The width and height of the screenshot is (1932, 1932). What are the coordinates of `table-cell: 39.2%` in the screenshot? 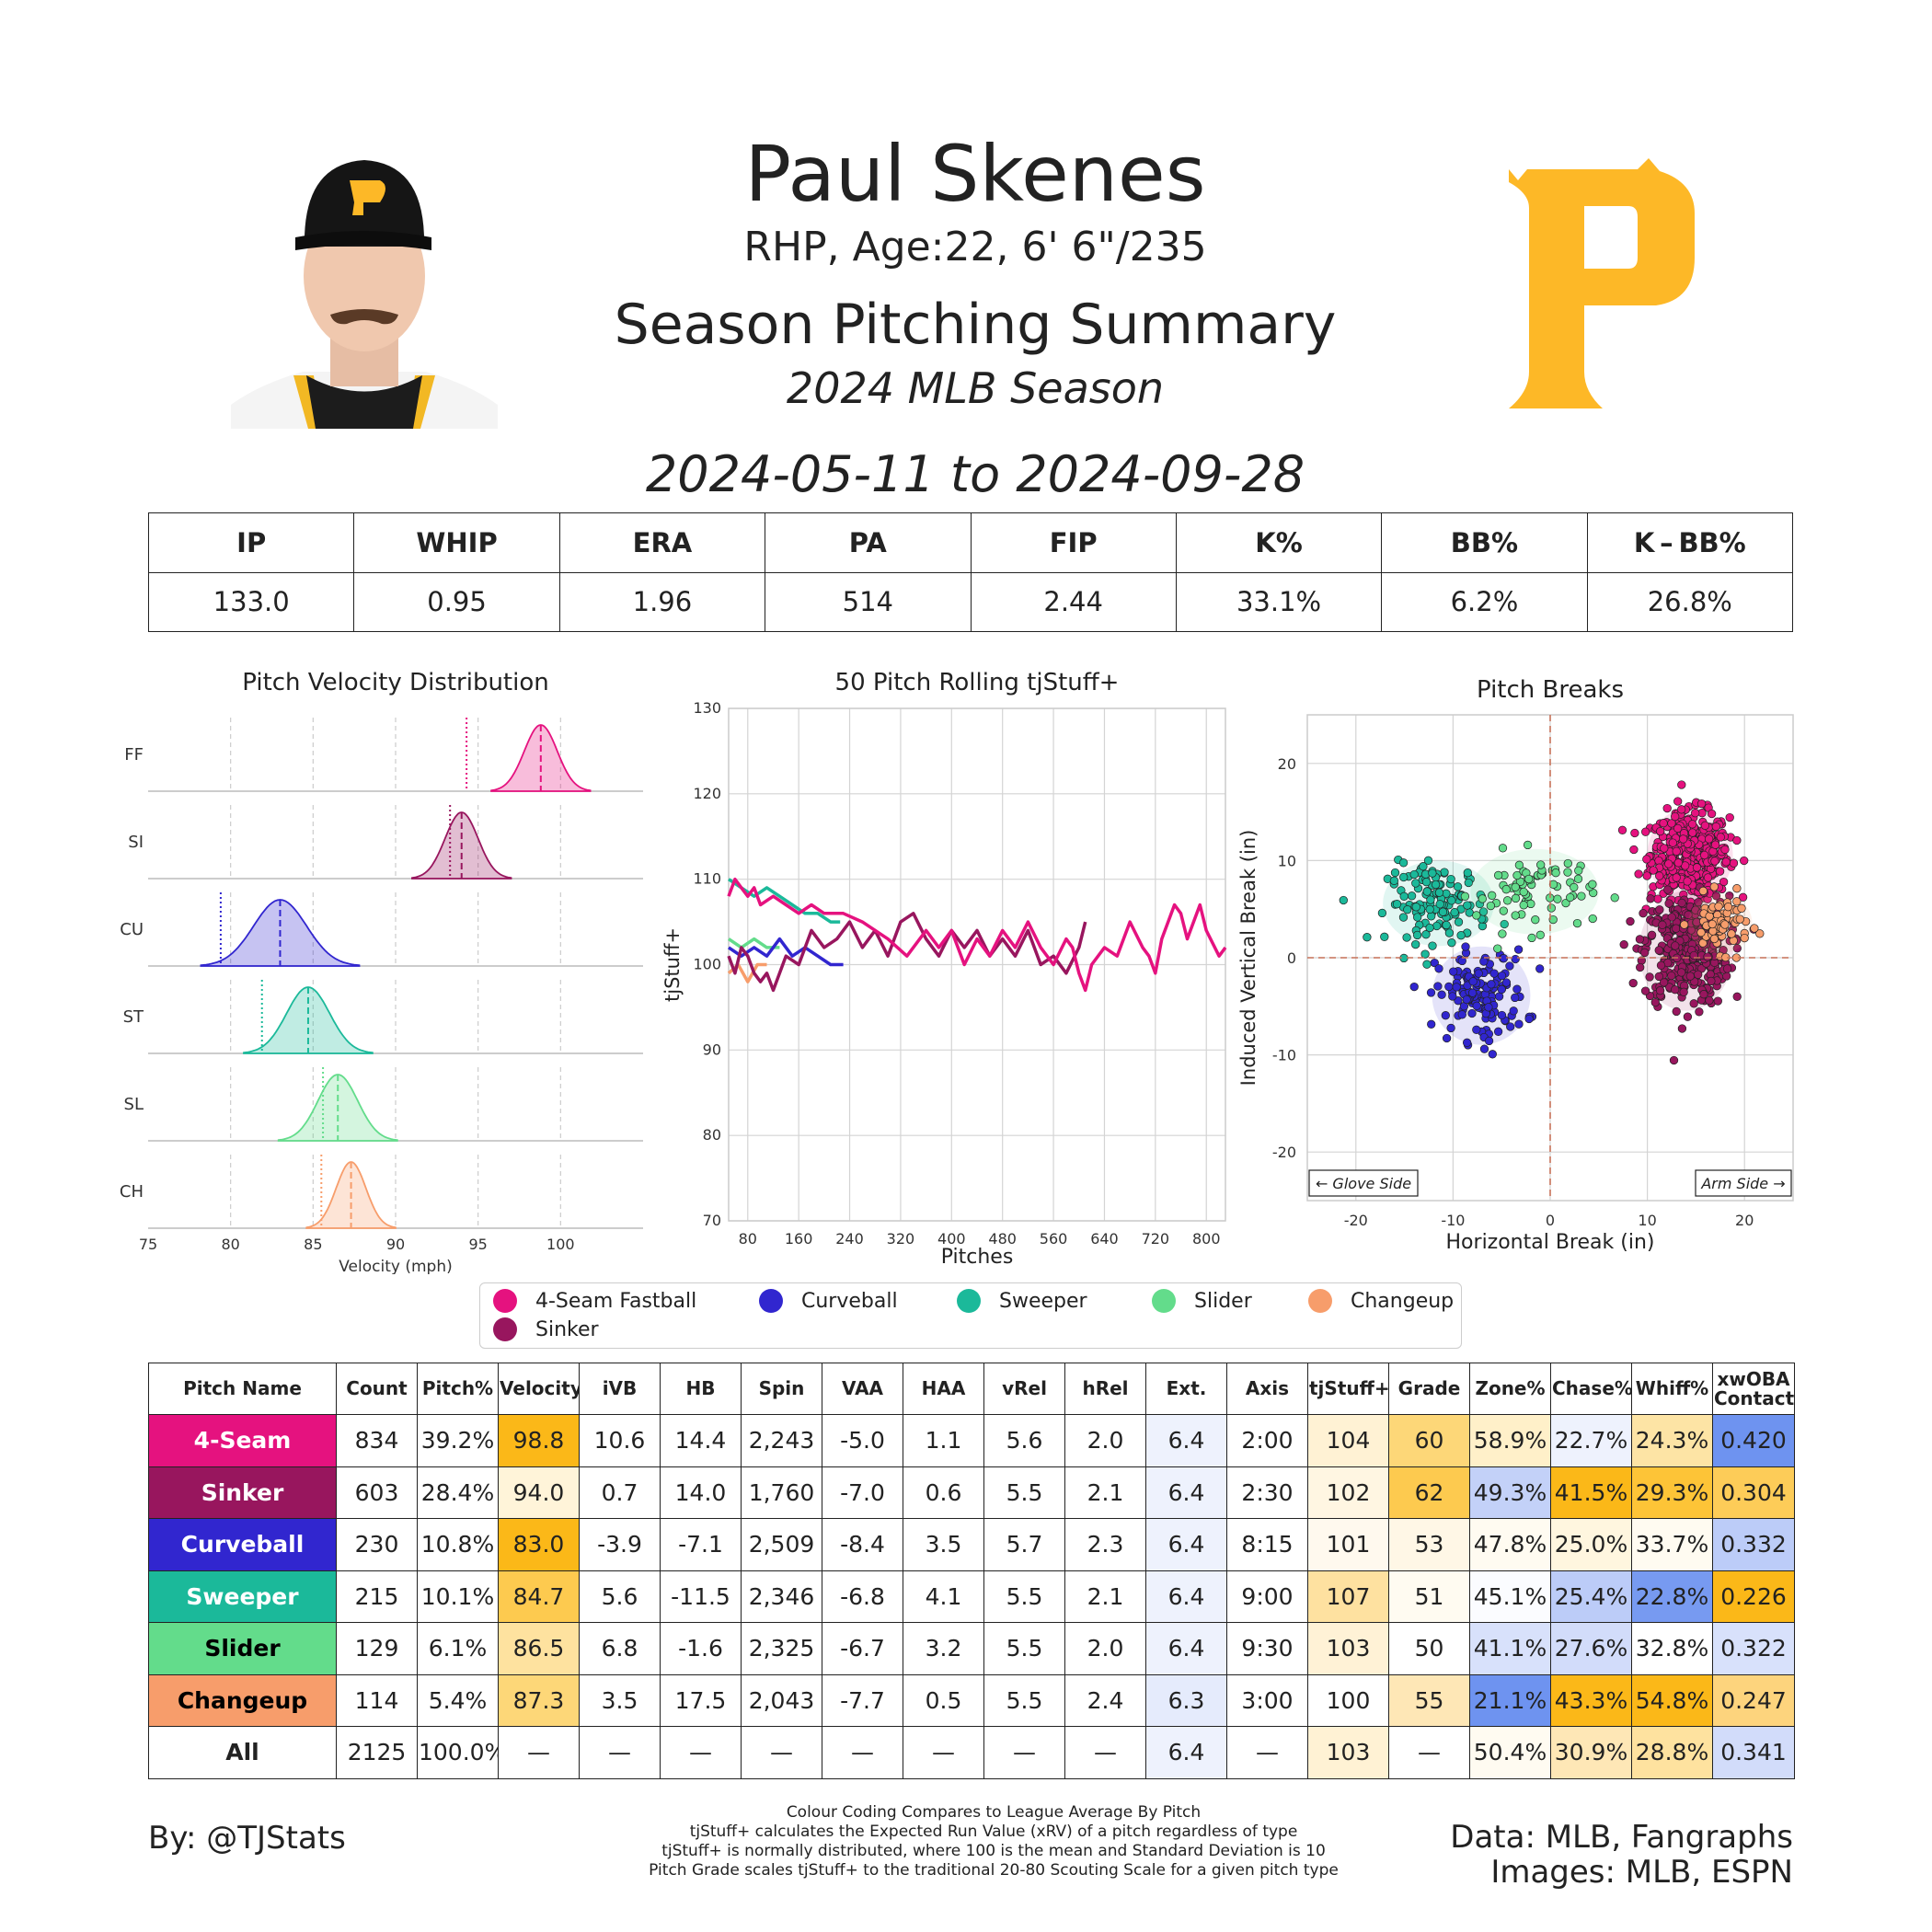 It's located at (458, 1440).